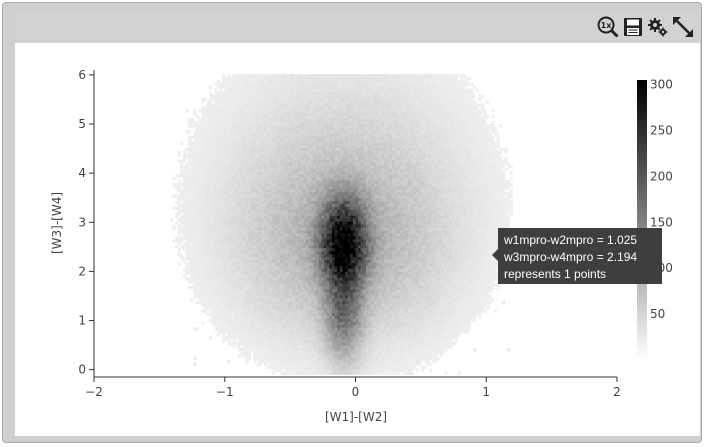 Image resolution: width=706 pixels, height=447 pixels. I want to click on zoom-reset-button: 1x, so click(608, 27).